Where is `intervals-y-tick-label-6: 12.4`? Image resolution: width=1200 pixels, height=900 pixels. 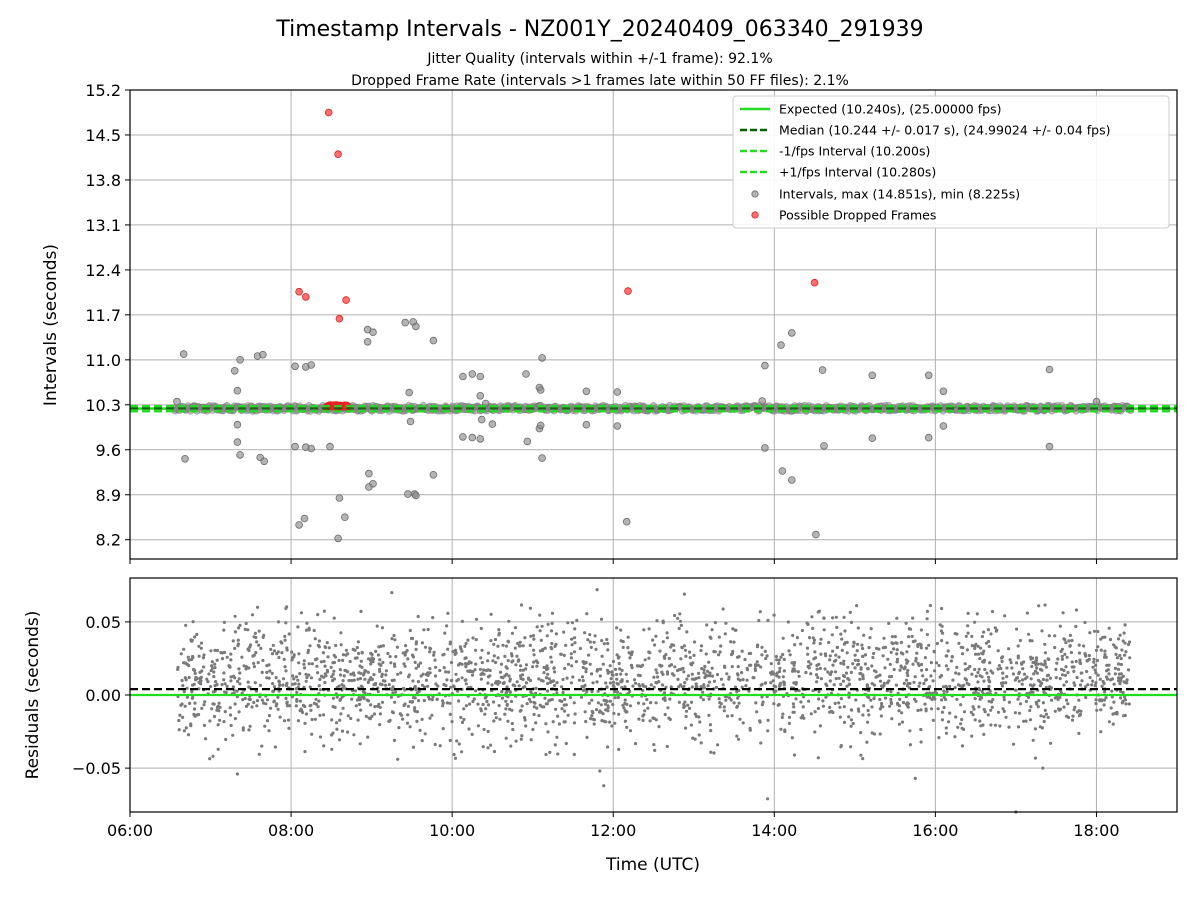
intervals-y-tick-label-6: 12.4 is located at coordinates (103, 270).